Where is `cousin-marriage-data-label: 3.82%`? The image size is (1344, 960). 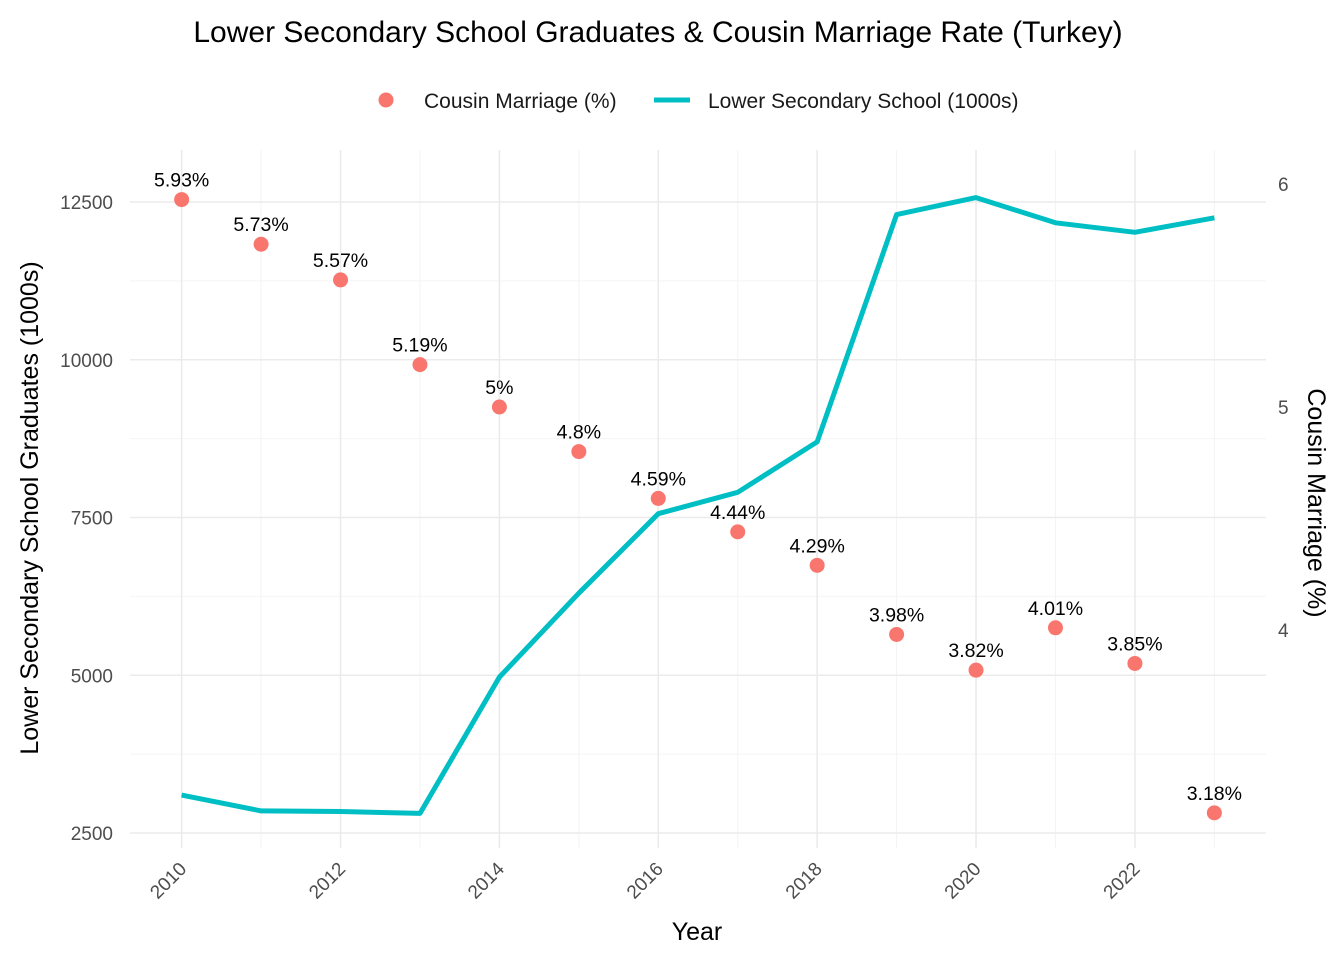
cousin-marriage-data-label: 3.82% is located at coordinates (975, 651).